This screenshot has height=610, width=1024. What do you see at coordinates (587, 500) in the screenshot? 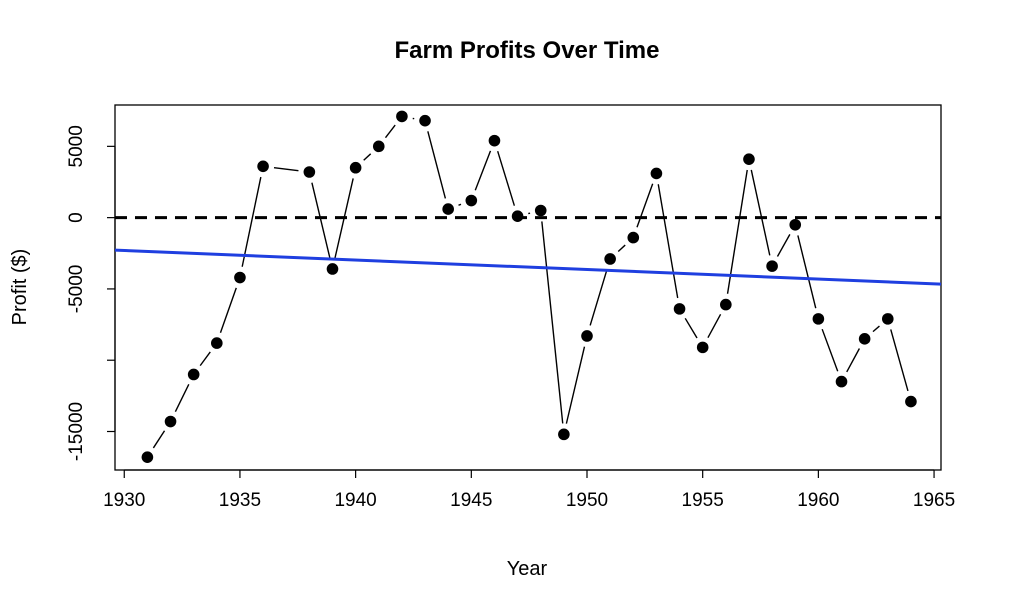
I see `x-tick-label: 1950` at bounding box center [587, 500].